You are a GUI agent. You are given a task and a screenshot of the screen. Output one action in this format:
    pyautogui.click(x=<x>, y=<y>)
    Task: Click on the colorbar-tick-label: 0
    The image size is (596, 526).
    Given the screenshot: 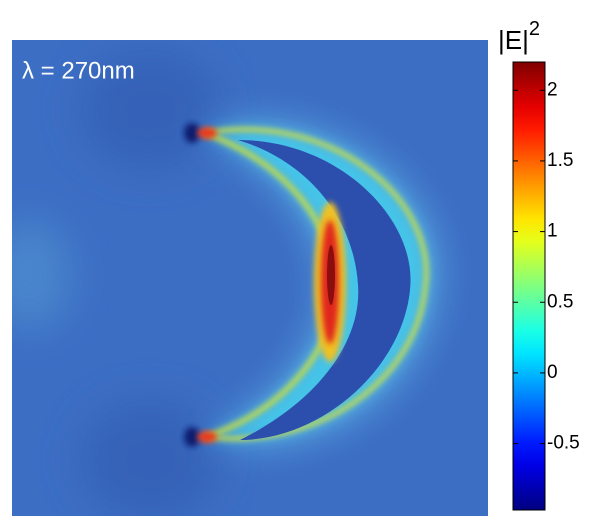 What is the action you would take?
    pyautogui.click(x=552, y=372)
    